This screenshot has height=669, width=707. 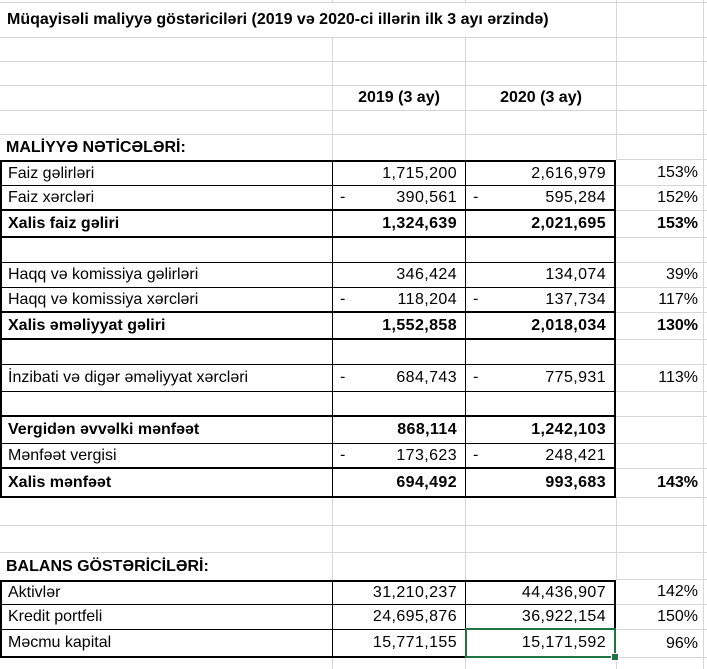 What do you see at coordinates (705, 539) in the screenshot?
I see `cell-e5-e` at bounding box center [705, 539].